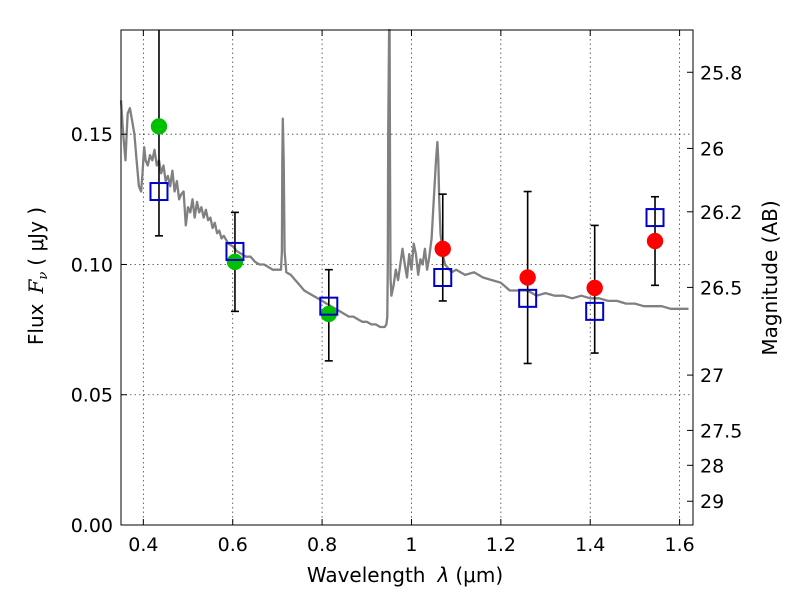 The height and width of the screenshot is (600, 800). I want to click on mag-tick-label: 27, so click(712, 376).